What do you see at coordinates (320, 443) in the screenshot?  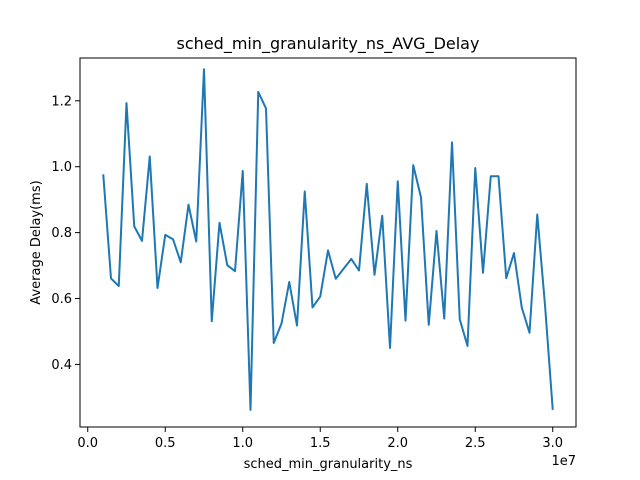 I see `x-tick-label: 1.5` at bounding box center [320, 443].